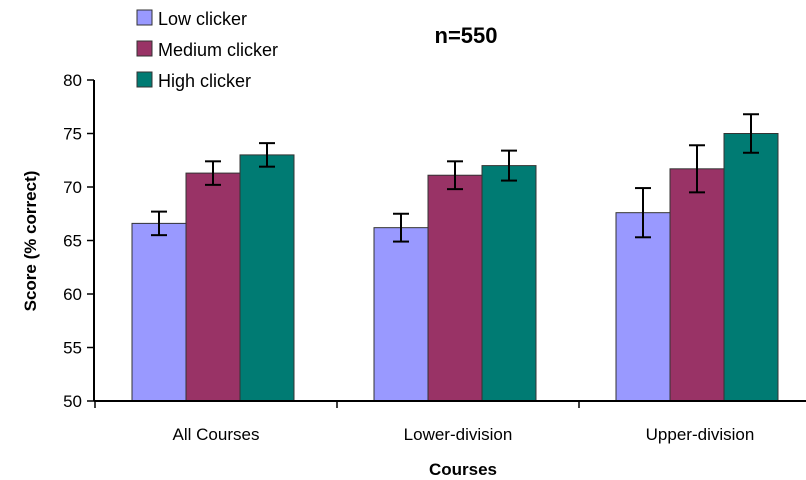 The width and height of the screenshot is (806, 480). What do you see at coordinates (72, 241) in the screenshot?
I see `y-tick-label: 65` at bounding box center [72, 241].